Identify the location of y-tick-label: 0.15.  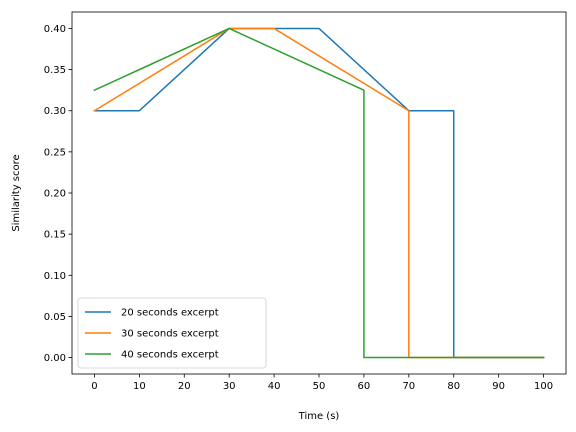
(55, 235).